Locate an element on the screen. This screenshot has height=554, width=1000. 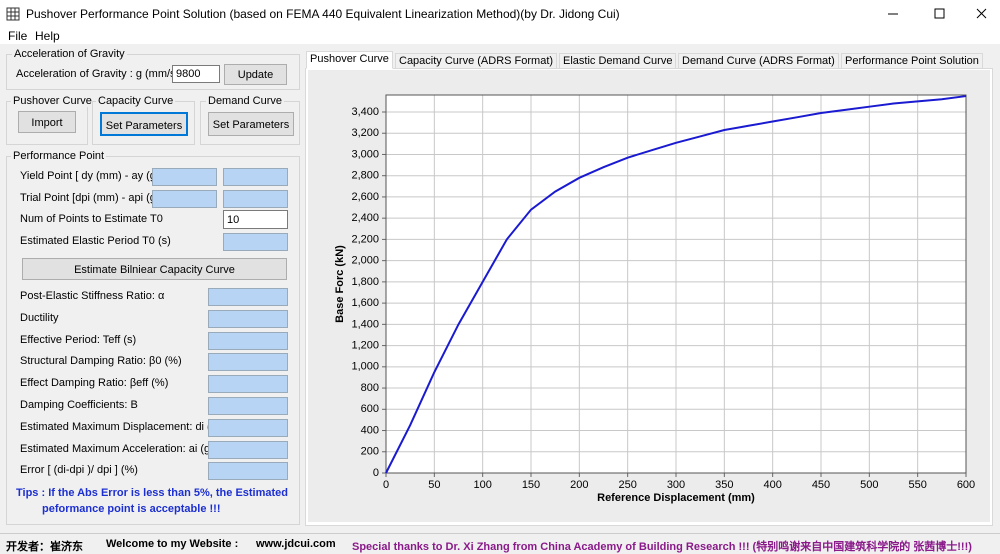
x-tick-label: 550 is located at coordinates (917, 485).